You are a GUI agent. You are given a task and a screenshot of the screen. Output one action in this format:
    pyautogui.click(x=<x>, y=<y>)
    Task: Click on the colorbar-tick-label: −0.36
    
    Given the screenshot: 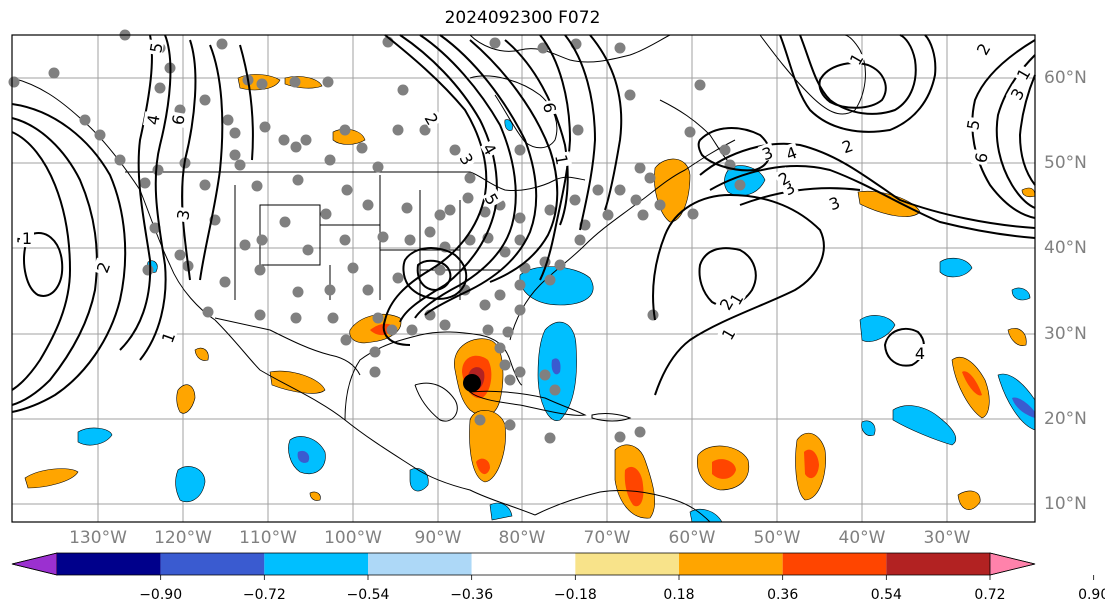 What is the action you would take?
    pyautogui.click(x=472, y=595)
    